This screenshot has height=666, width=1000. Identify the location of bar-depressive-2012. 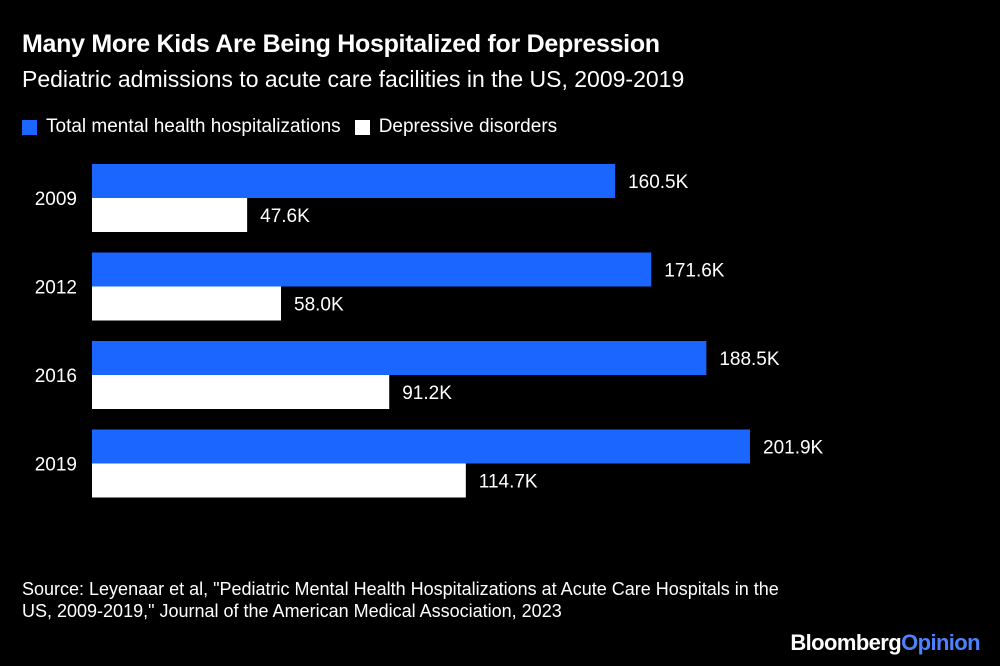
(187, 303).